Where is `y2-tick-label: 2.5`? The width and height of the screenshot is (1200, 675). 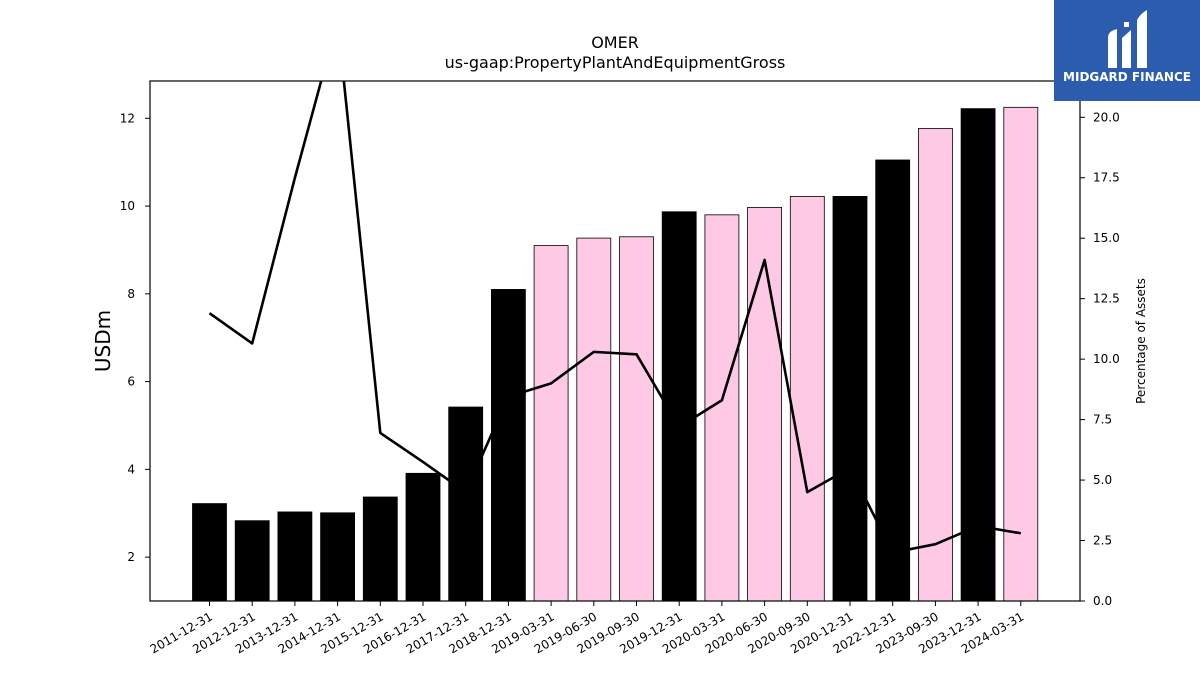 y2-tick-label: 2.5 is located at coordinates (1102, 541).